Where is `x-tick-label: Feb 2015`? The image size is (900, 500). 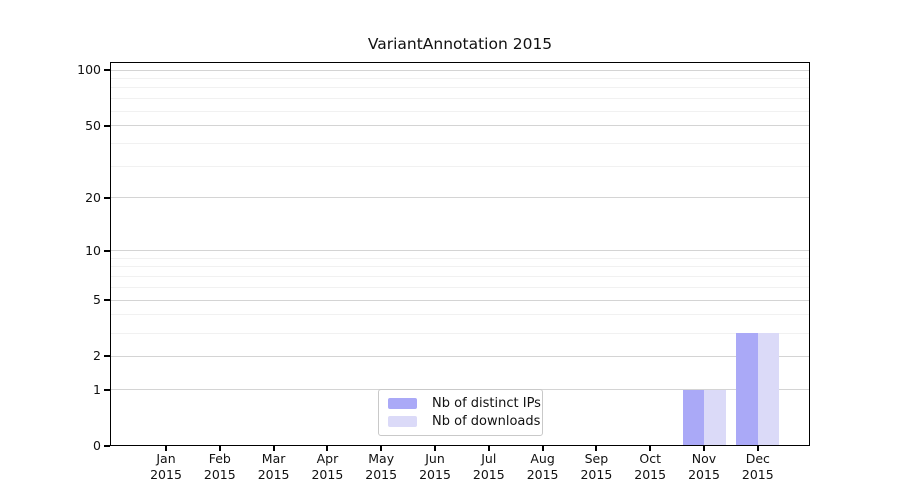
x-tick-label: Feb 2015 is located at coordinates (220, 467).